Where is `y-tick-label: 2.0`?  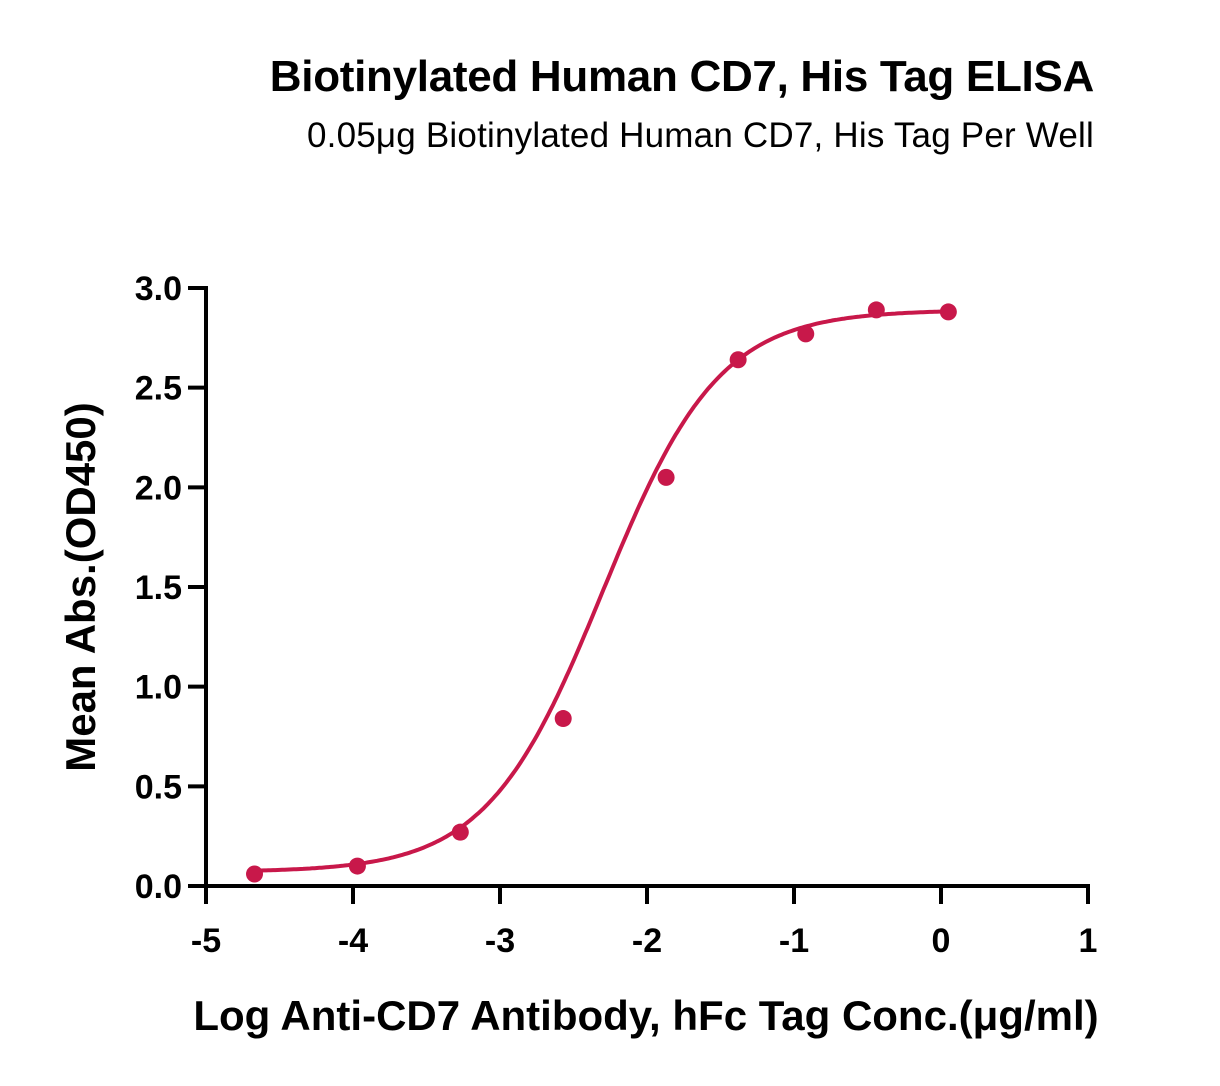
y-tick-label: 2.0 is located at coordinates (158, 488).